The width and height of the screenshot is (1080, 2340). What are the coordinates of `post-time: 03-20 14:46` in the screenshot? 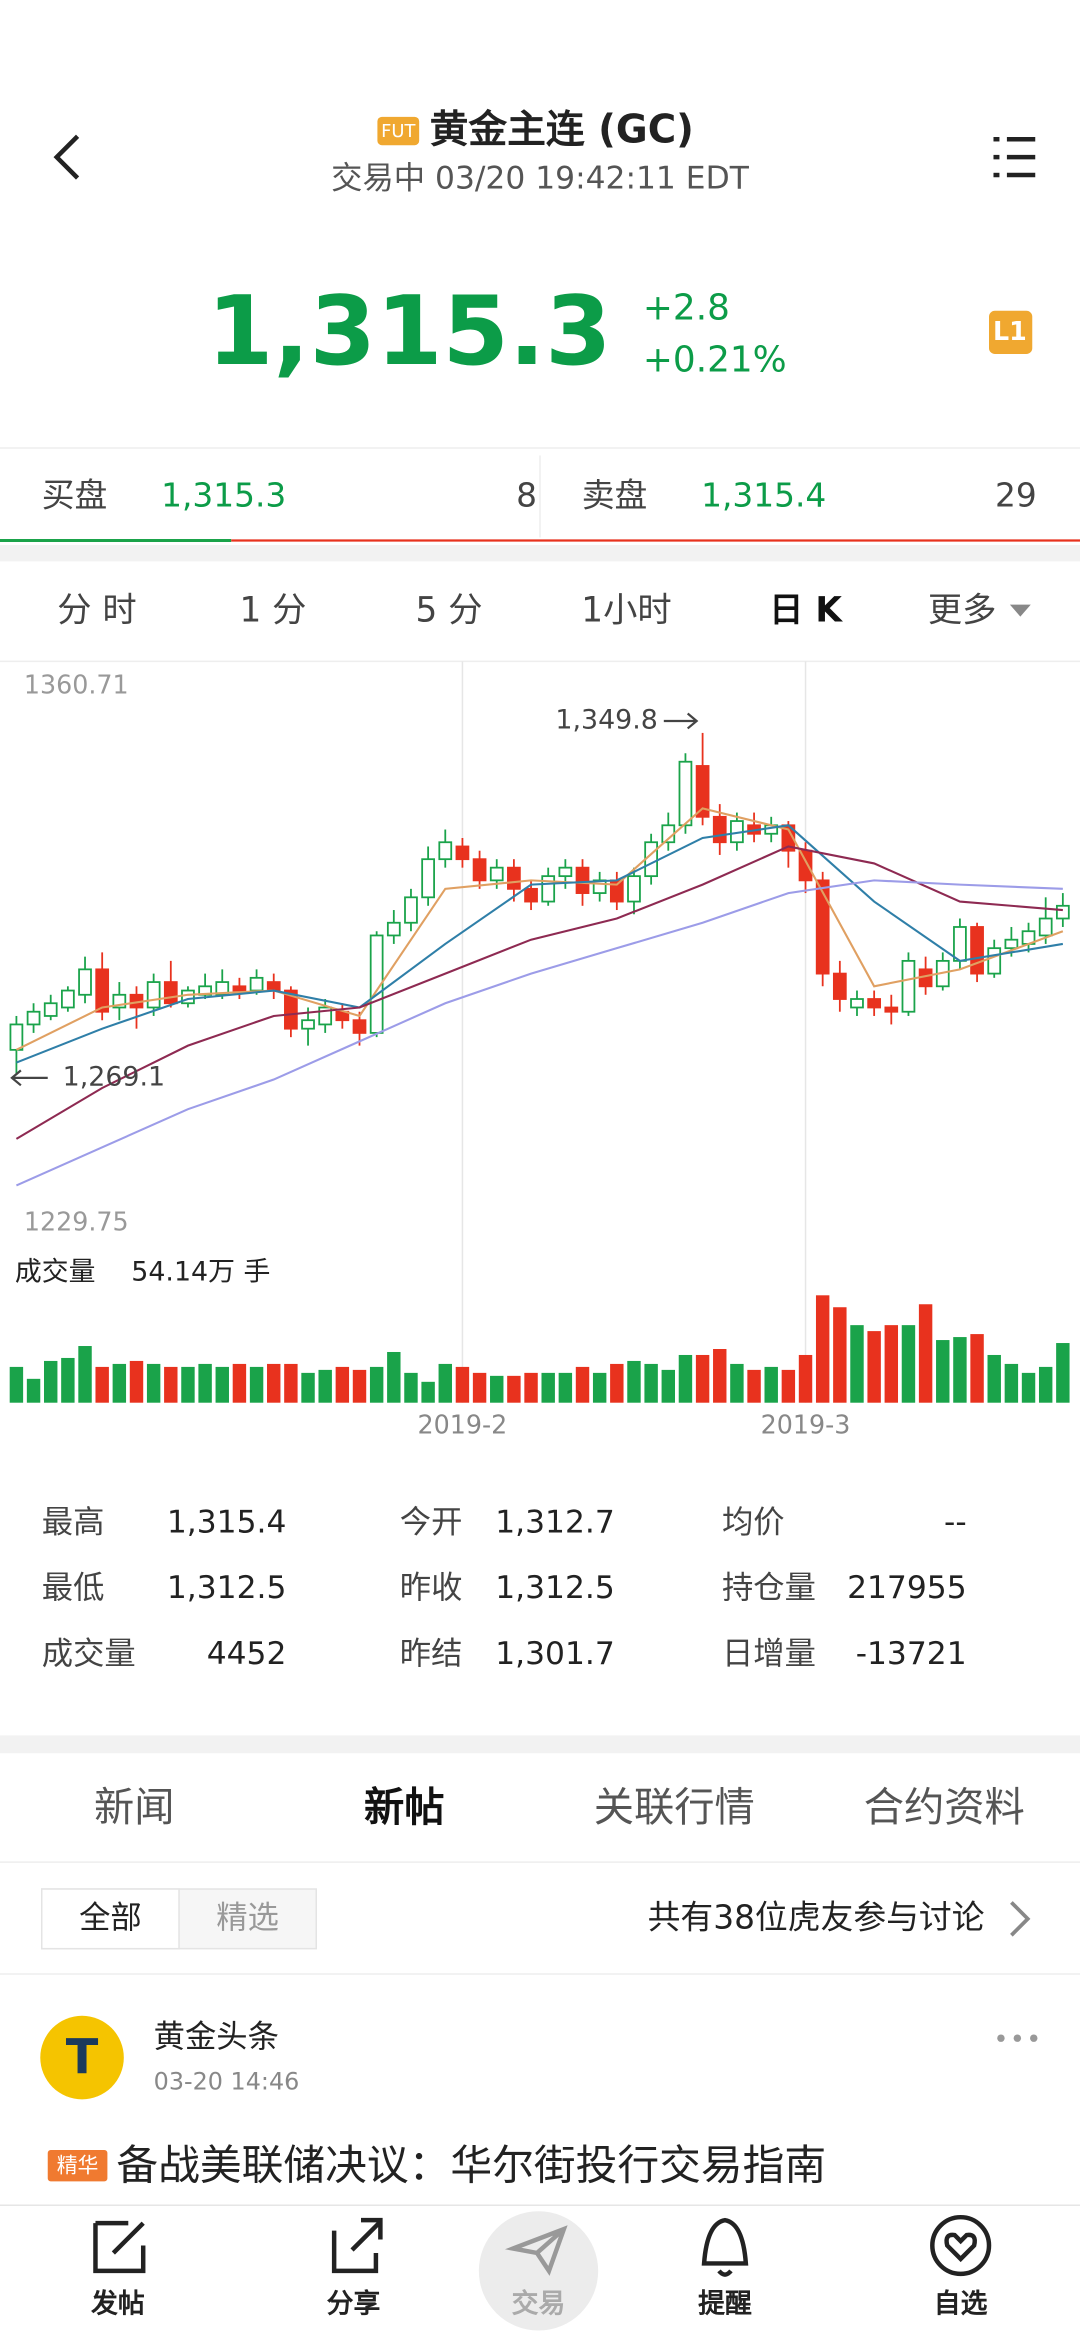 It's located at (227, 2081).